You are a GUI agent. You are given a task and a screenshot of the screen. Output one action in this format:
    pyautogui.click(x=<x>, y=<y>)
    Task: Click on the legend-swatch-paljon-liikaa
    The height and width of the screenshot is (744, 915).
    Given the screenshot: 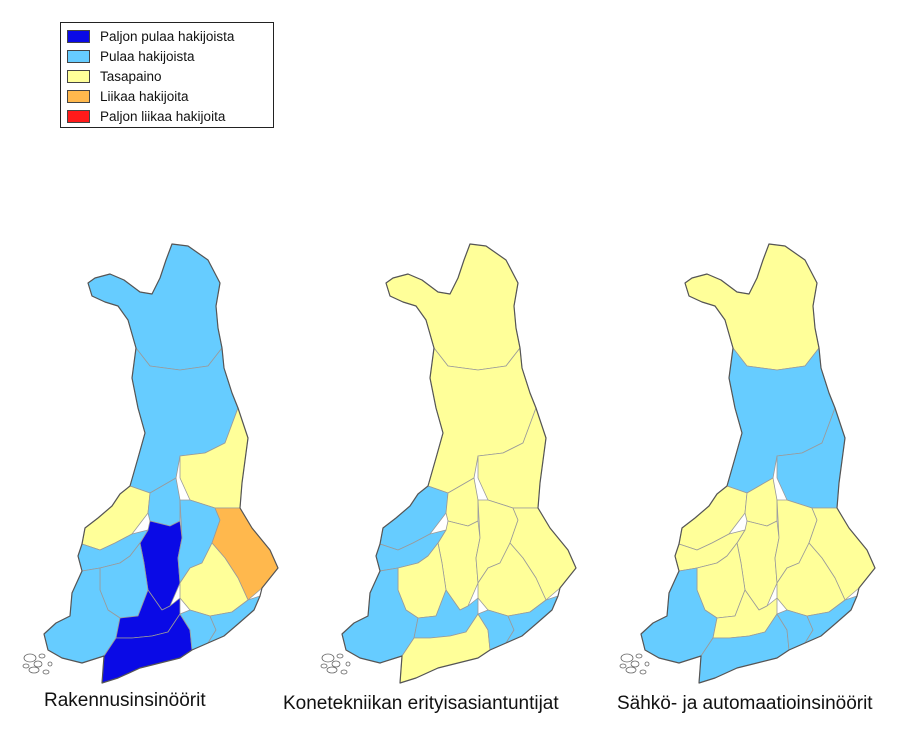 What is the action you would take?
    pyautogui.click(x=78, y=116)
    